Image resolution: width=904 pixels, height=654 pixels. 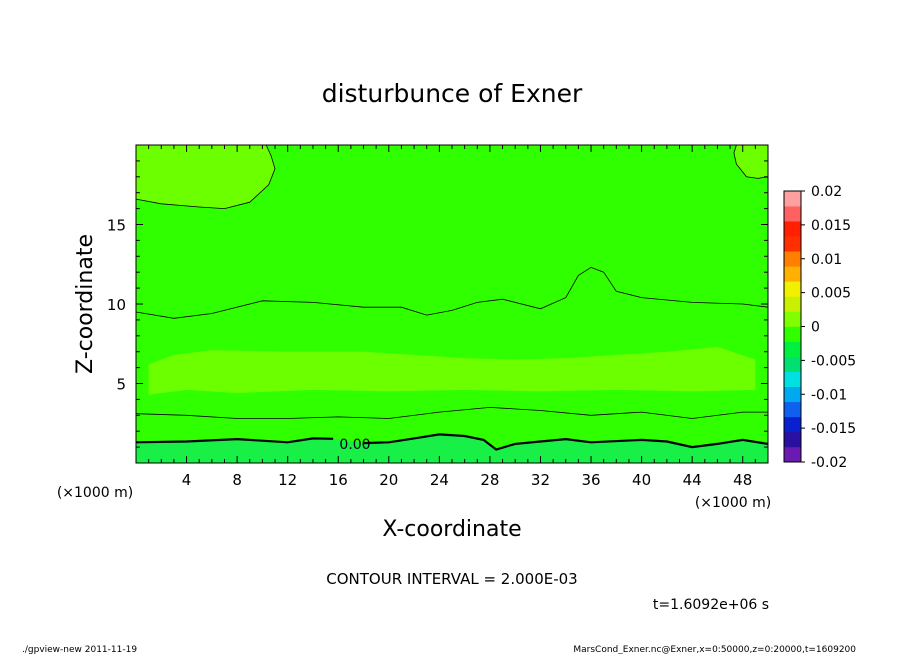 What do you see at coordinates (451, 412) in the screenshot?
I see `contour-line-c1` at bounding box center [451, 412].